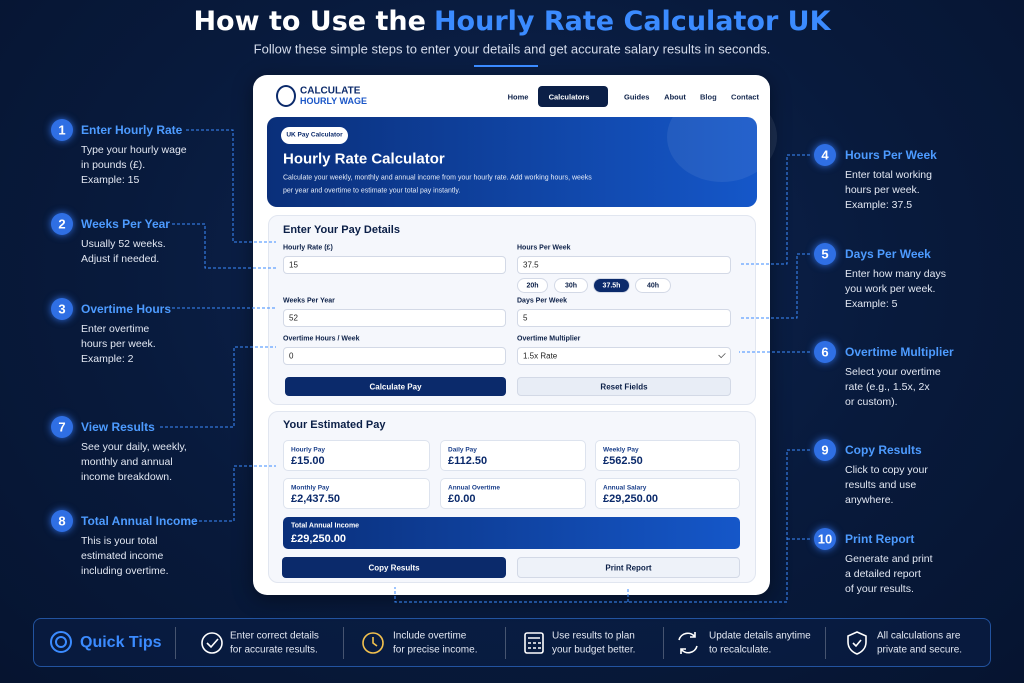  What do you see at coordinates (883, 574) in the screenshot?
I see `step-text: a detailed report` at bounding box center [883, 574].